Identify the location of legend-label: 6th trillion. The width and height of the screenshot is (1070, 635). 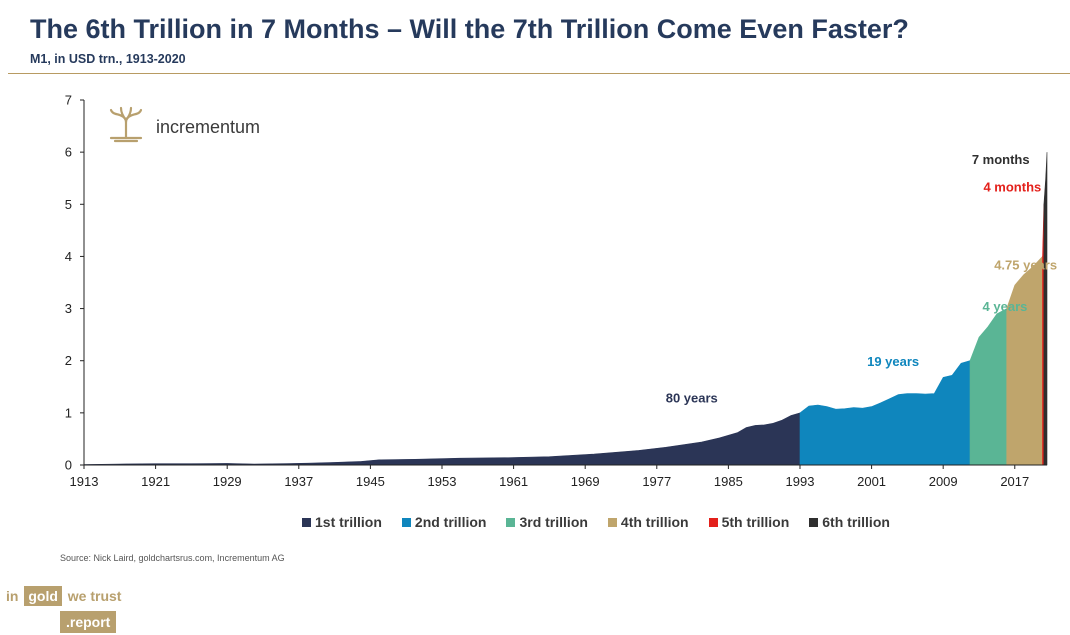
(856, 522).